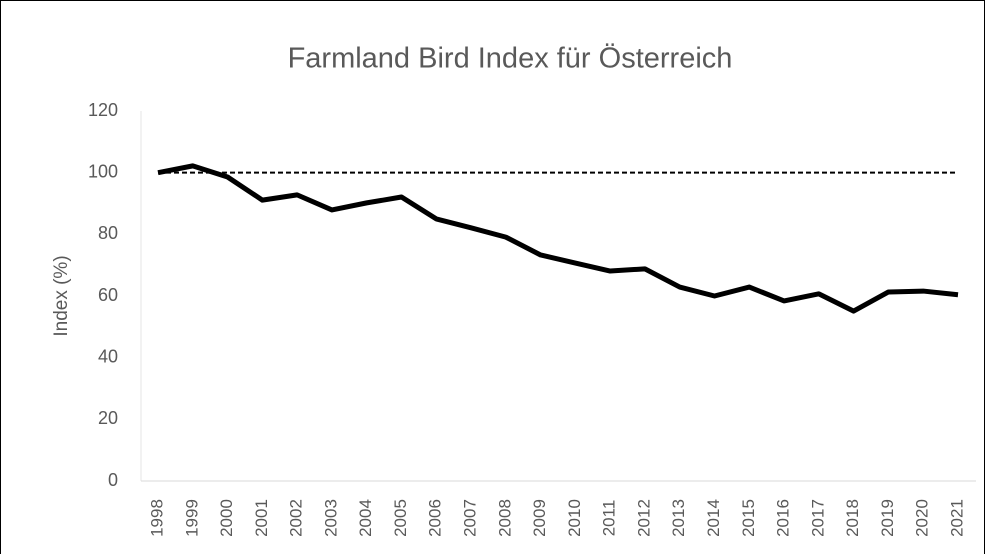 The height and width of the screenshot is (554, 985). I want to click on y-axis-label: Index (%), so click(61, 295).